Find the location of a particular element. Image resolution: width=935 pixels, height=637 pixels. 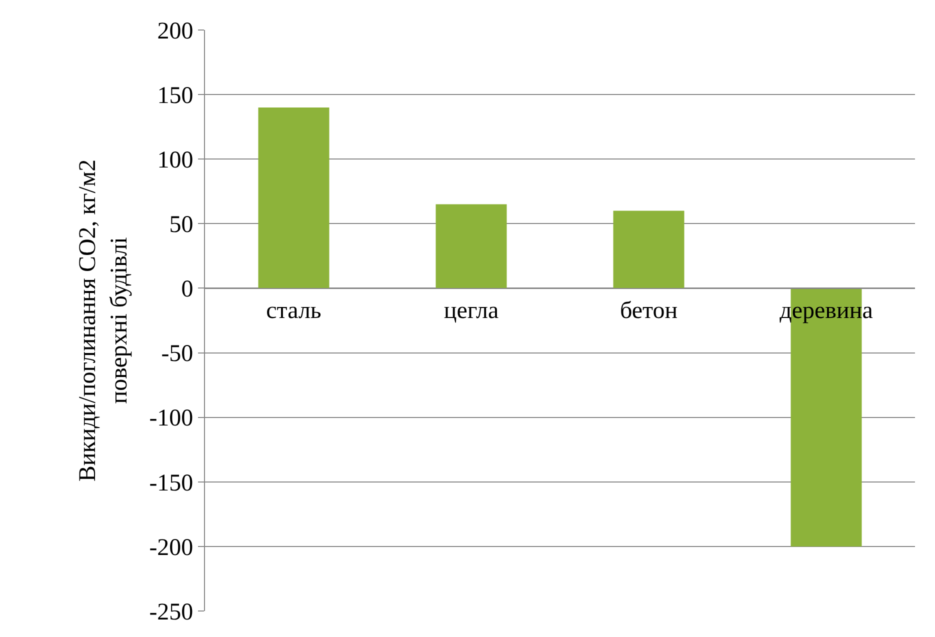

y-tick-label: -150 is located at coordinates (171, 483).